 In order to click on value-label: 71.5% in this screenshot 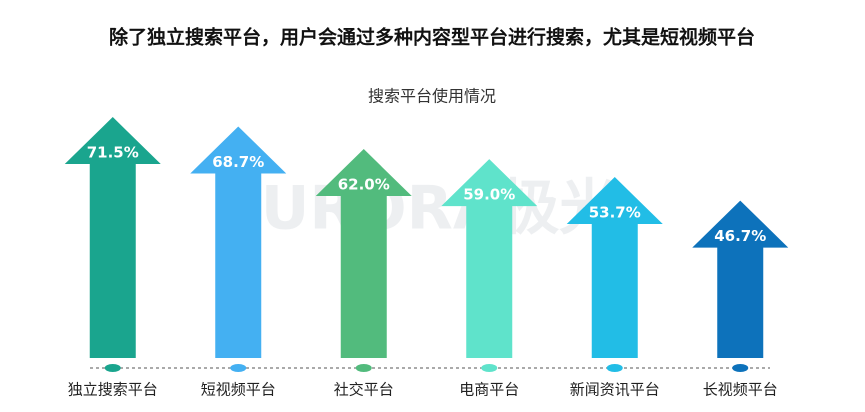, I will do `click(113, 153)`.